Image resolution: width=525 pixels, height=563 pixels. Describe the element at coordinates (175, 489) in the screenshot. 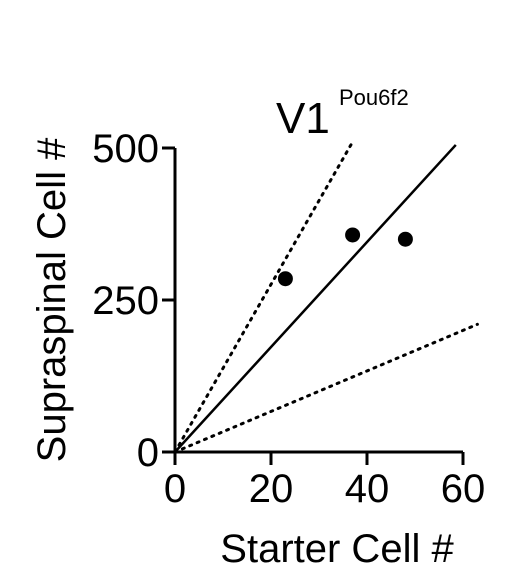

I see `x-tick-label: 0` at that location.